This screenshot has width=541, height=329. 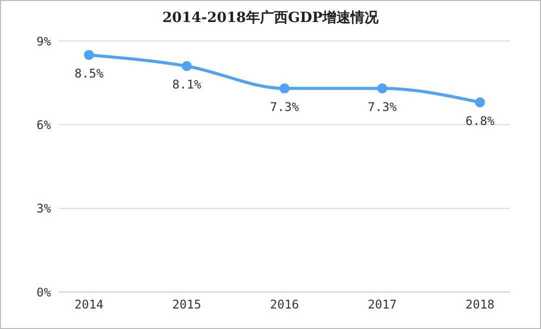 I want to click on x-tick-label: 2015, so click(x=187, y=305).